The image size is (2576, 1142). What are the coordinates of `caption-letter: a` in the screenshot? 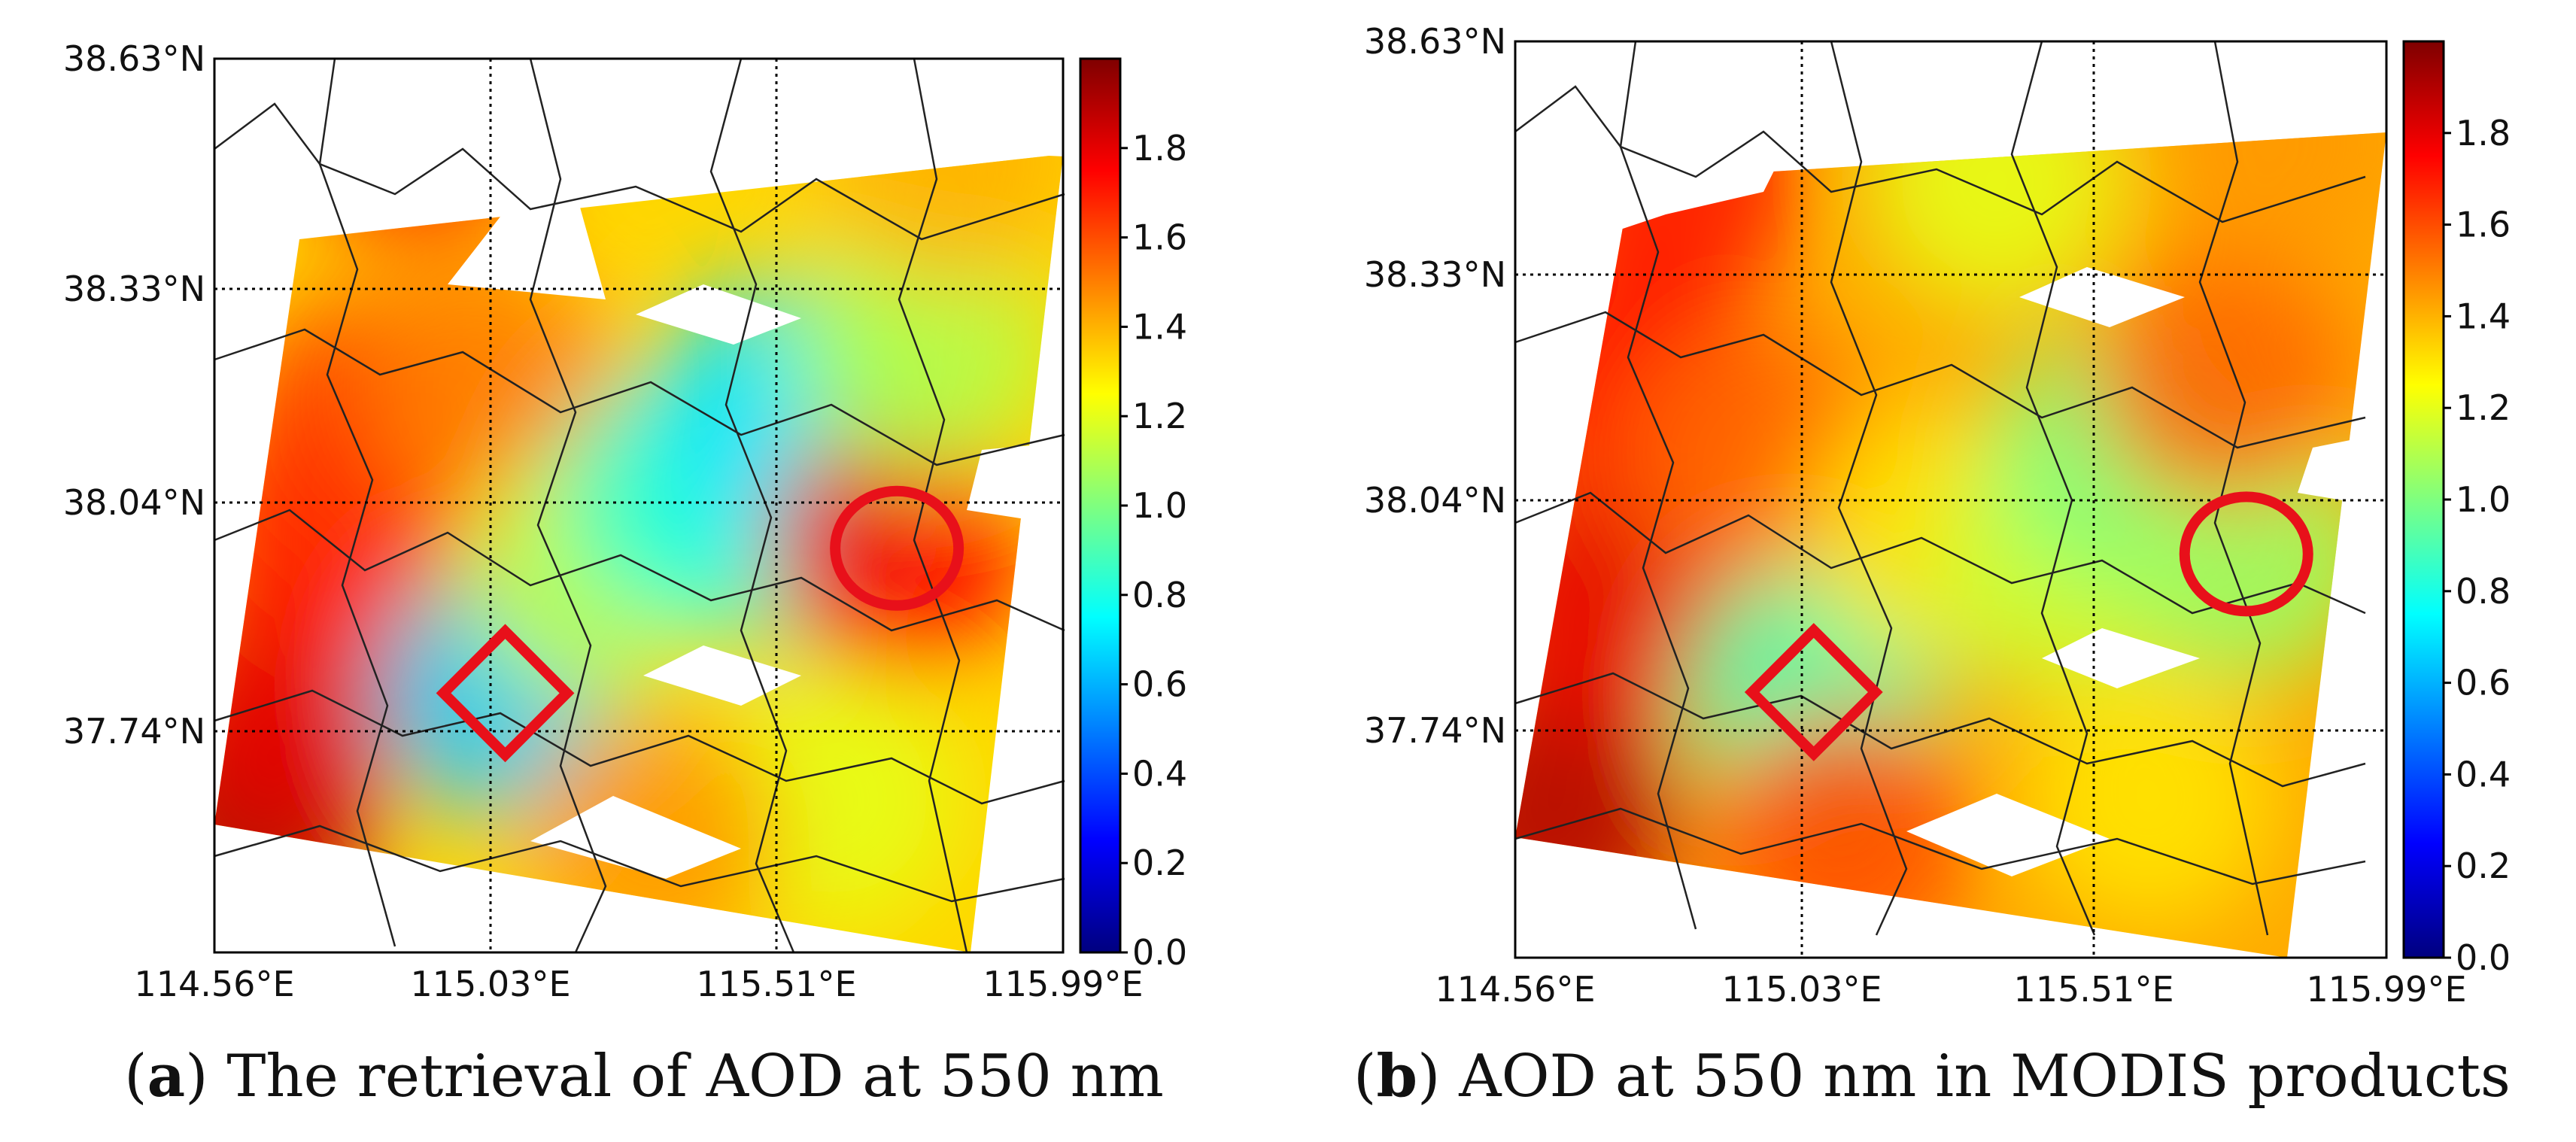 It's located at (166, 1076).